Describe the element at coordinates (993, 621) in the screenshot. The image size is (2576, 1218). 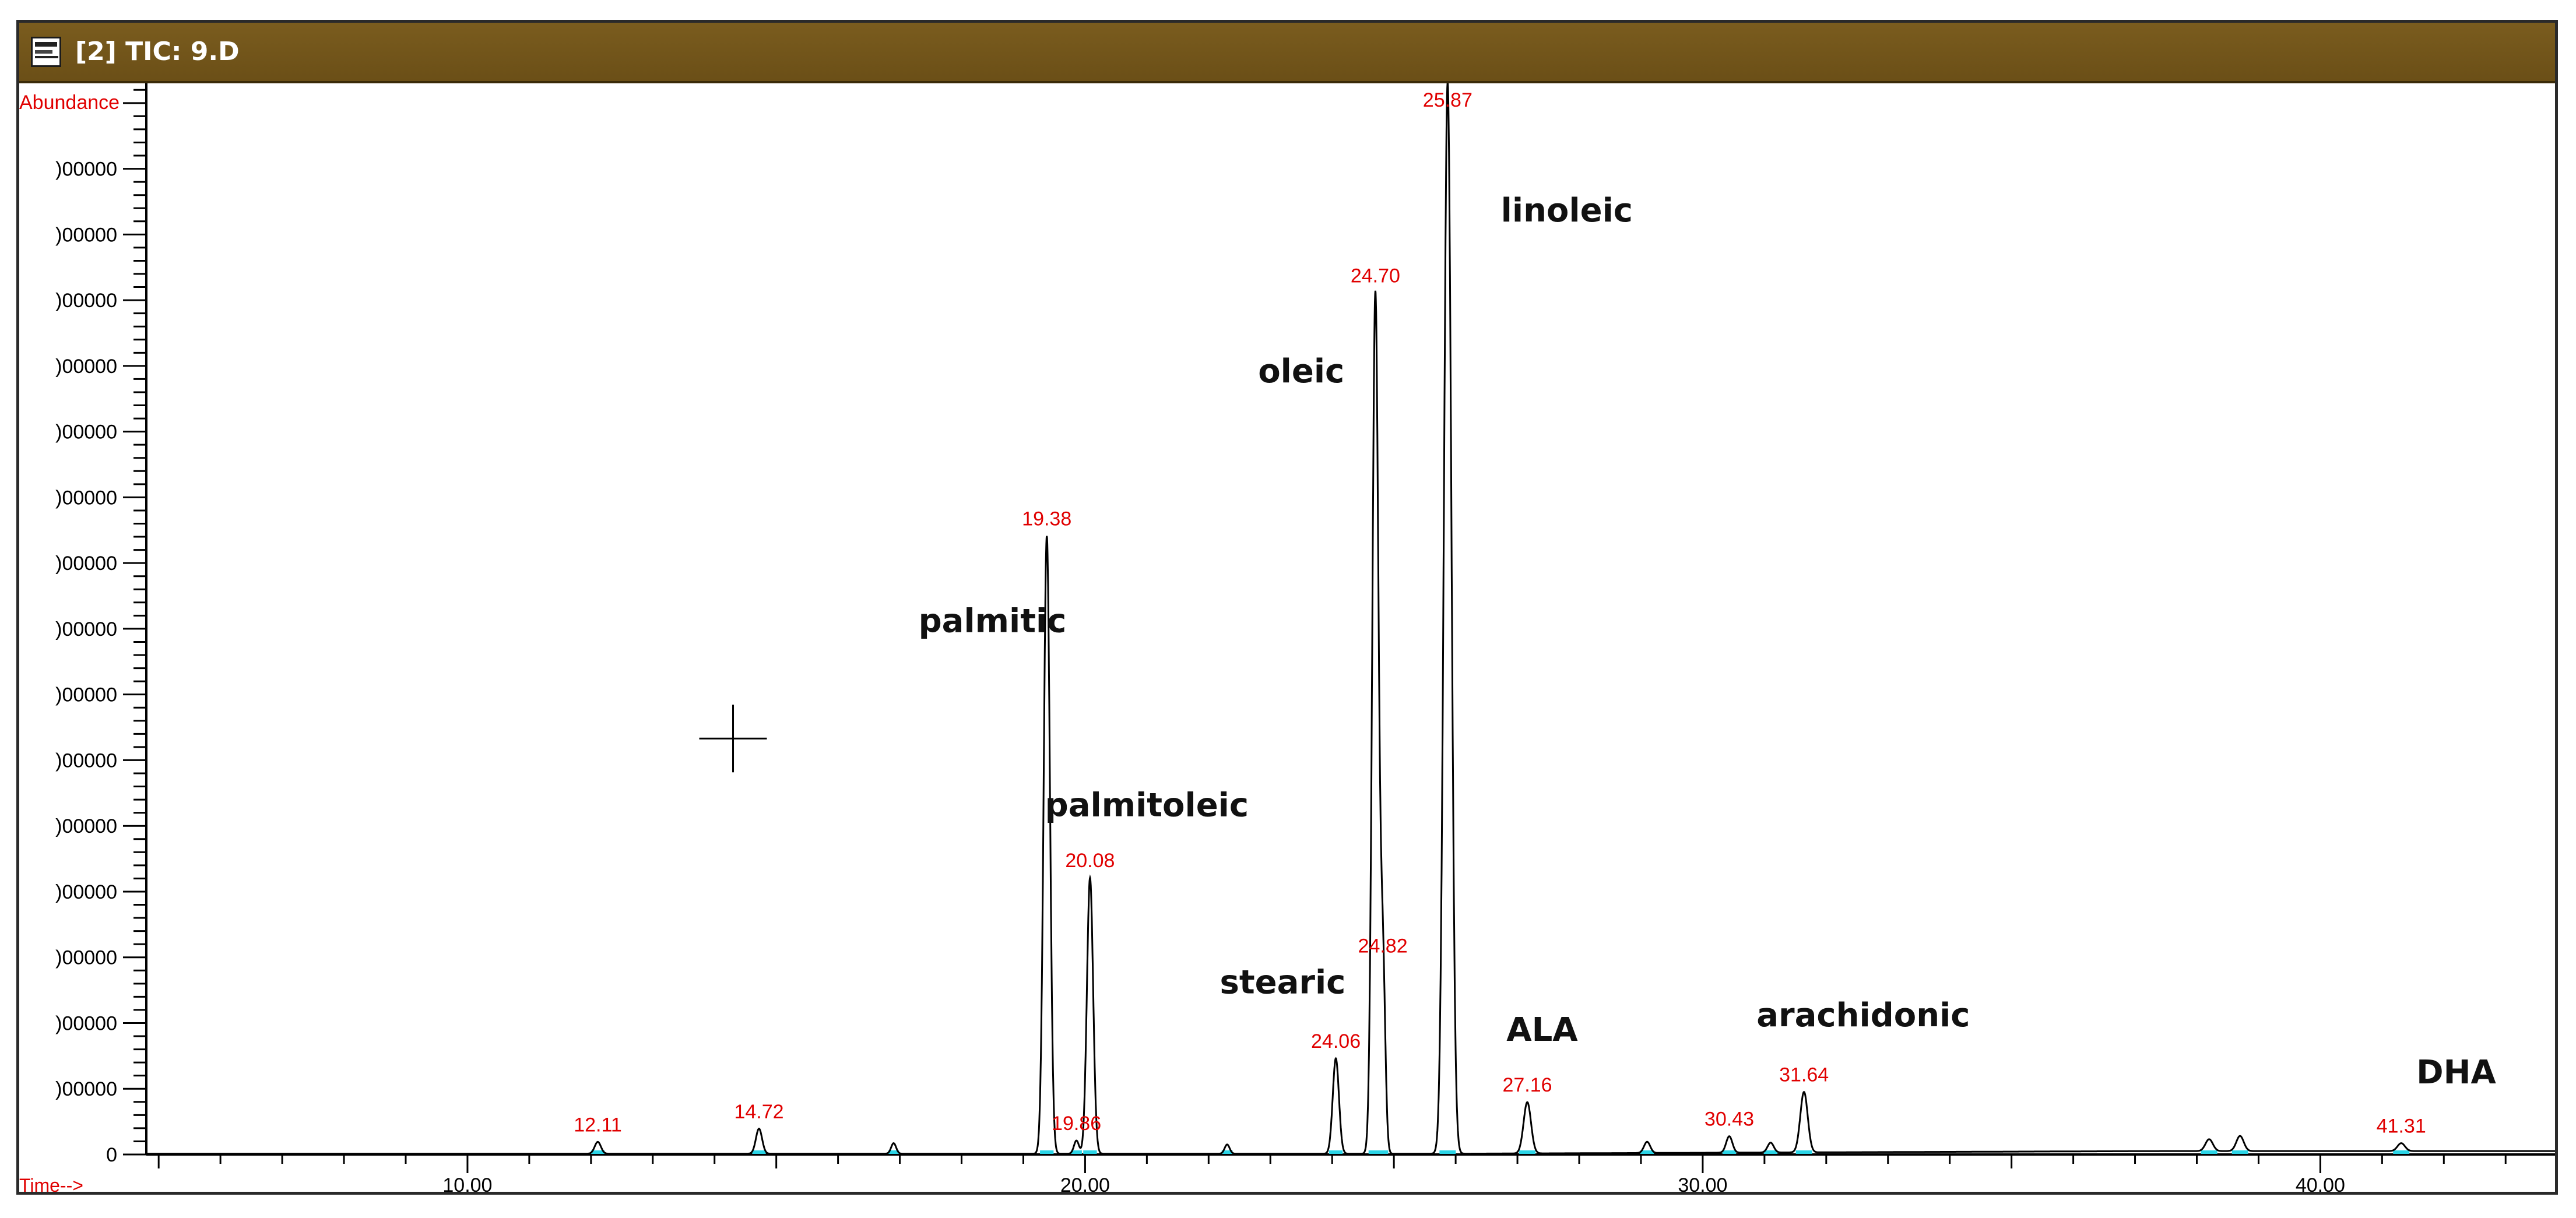
I see `compound-annotation: palmitic` at that location.